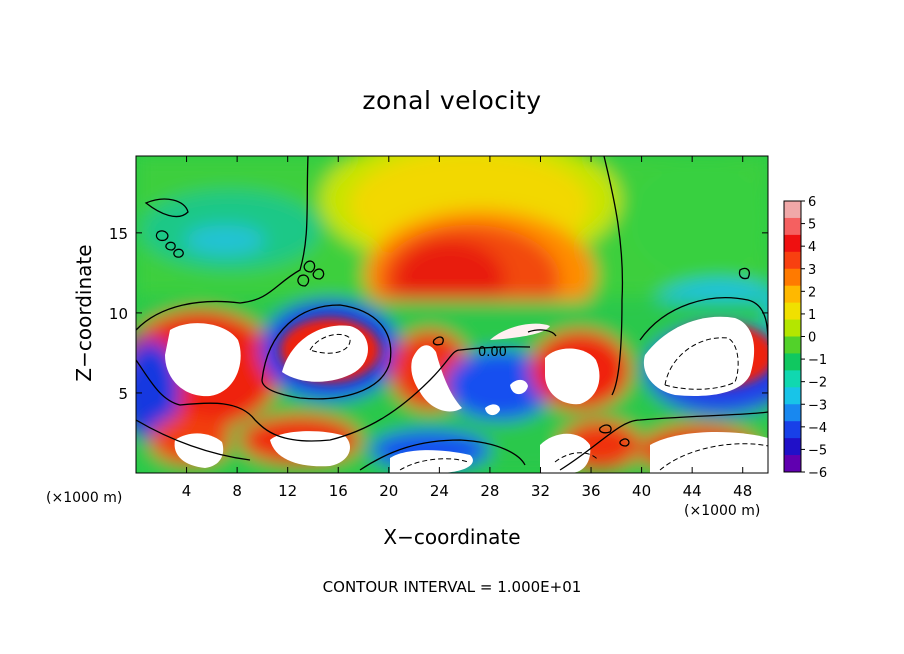 The height and width of the screenshot is (654, 904). What do you see at coordinates (742, 491) in the screenshot?
I see `x-tick-label: 48` at bounding box center [742, 491].